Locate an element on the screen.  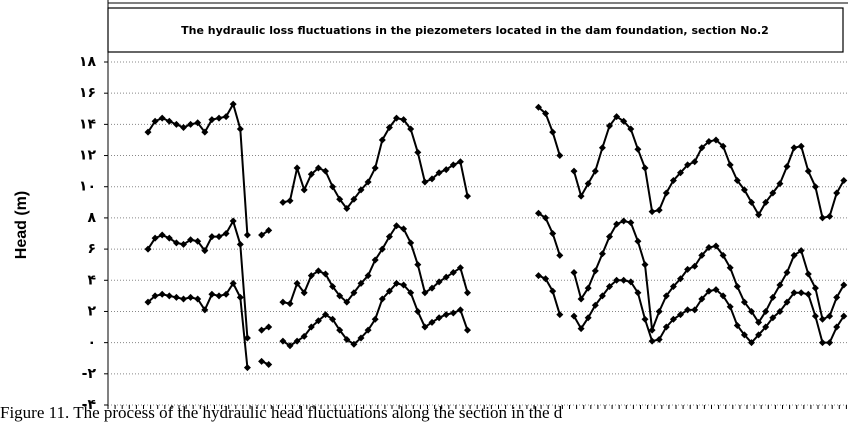
y-tick-label: ۶ is located at coordinates (91, 249).